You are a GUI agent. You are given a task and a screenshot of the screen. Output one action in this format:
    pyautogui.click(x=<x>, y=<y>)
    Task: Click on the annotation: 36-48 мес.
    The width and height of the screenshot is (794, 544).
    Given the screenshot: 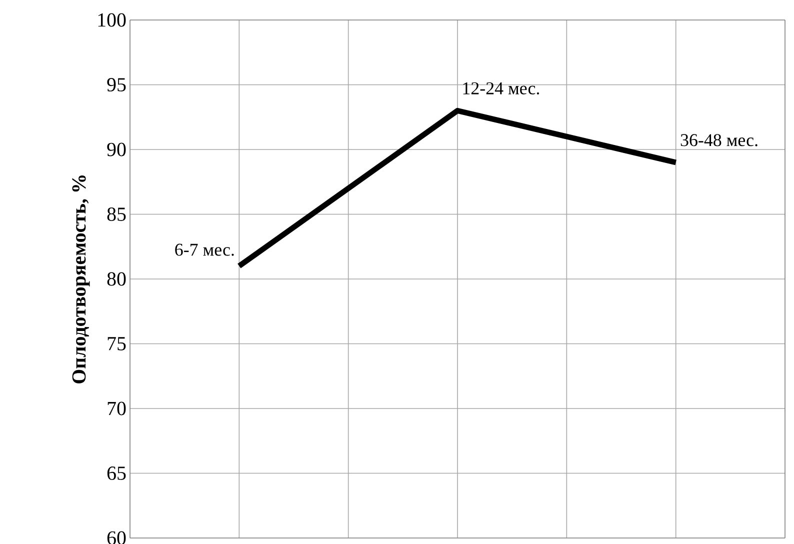 What is the action you would take?
    pyautogui.click(x=719, y=140)
    